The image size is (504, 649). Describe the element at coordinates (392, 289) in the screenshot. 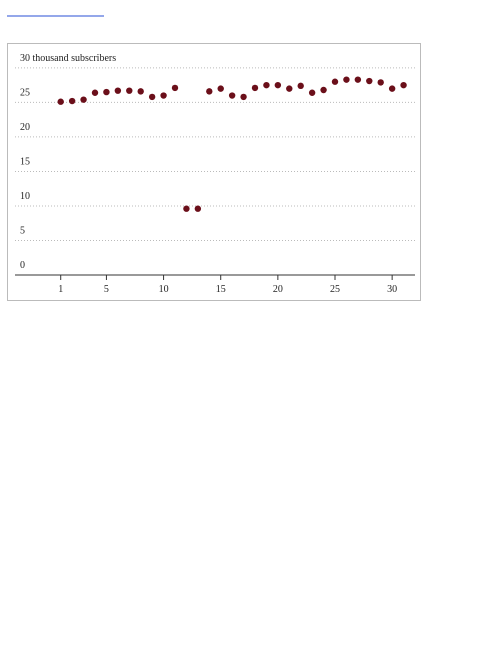

I see `x-tick-label: 30` at that location.